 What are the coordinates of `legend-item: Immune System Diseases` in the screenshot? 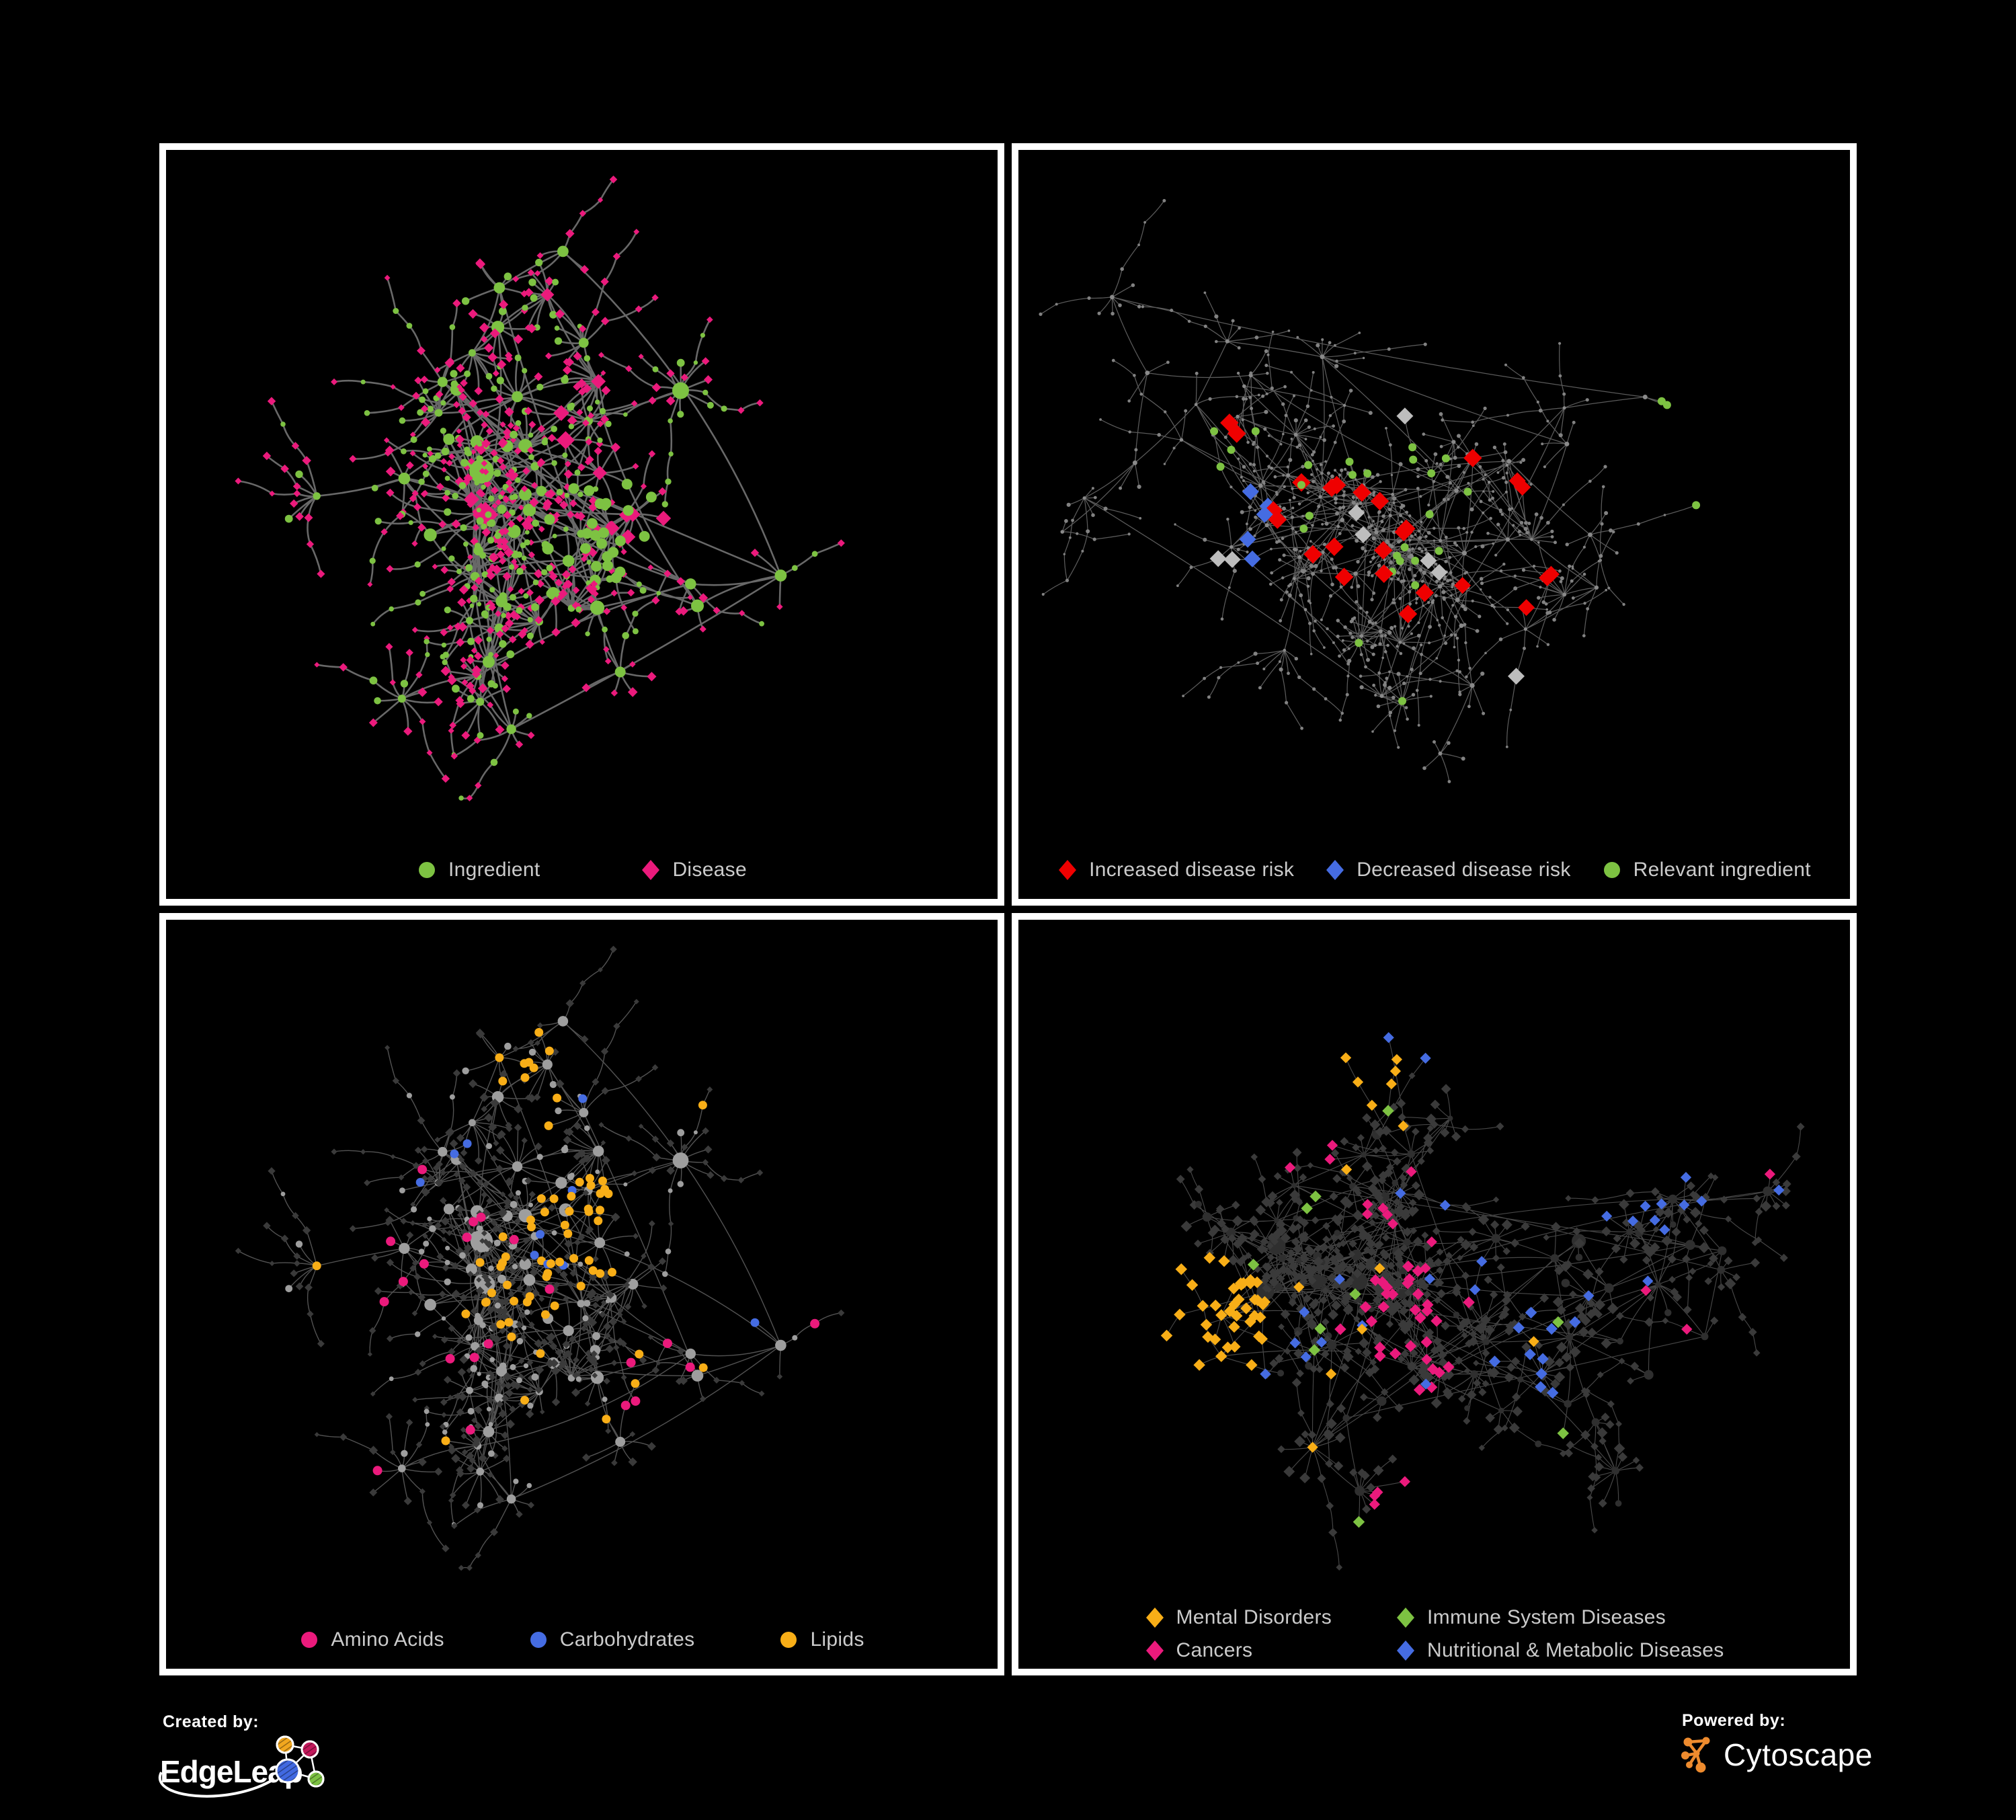 It's located at (1560, 1617).